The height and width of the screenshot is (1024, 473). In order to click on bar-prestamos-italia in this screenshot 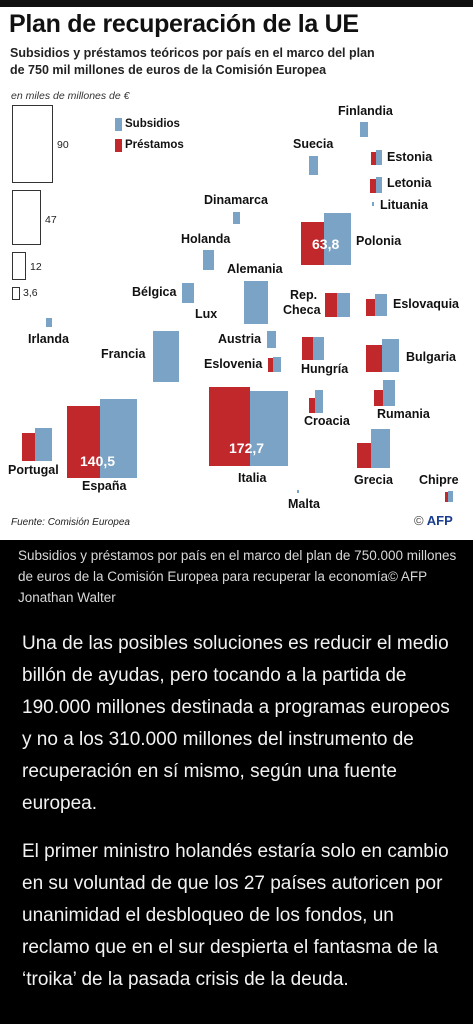, I will do `click(229, 426)`.